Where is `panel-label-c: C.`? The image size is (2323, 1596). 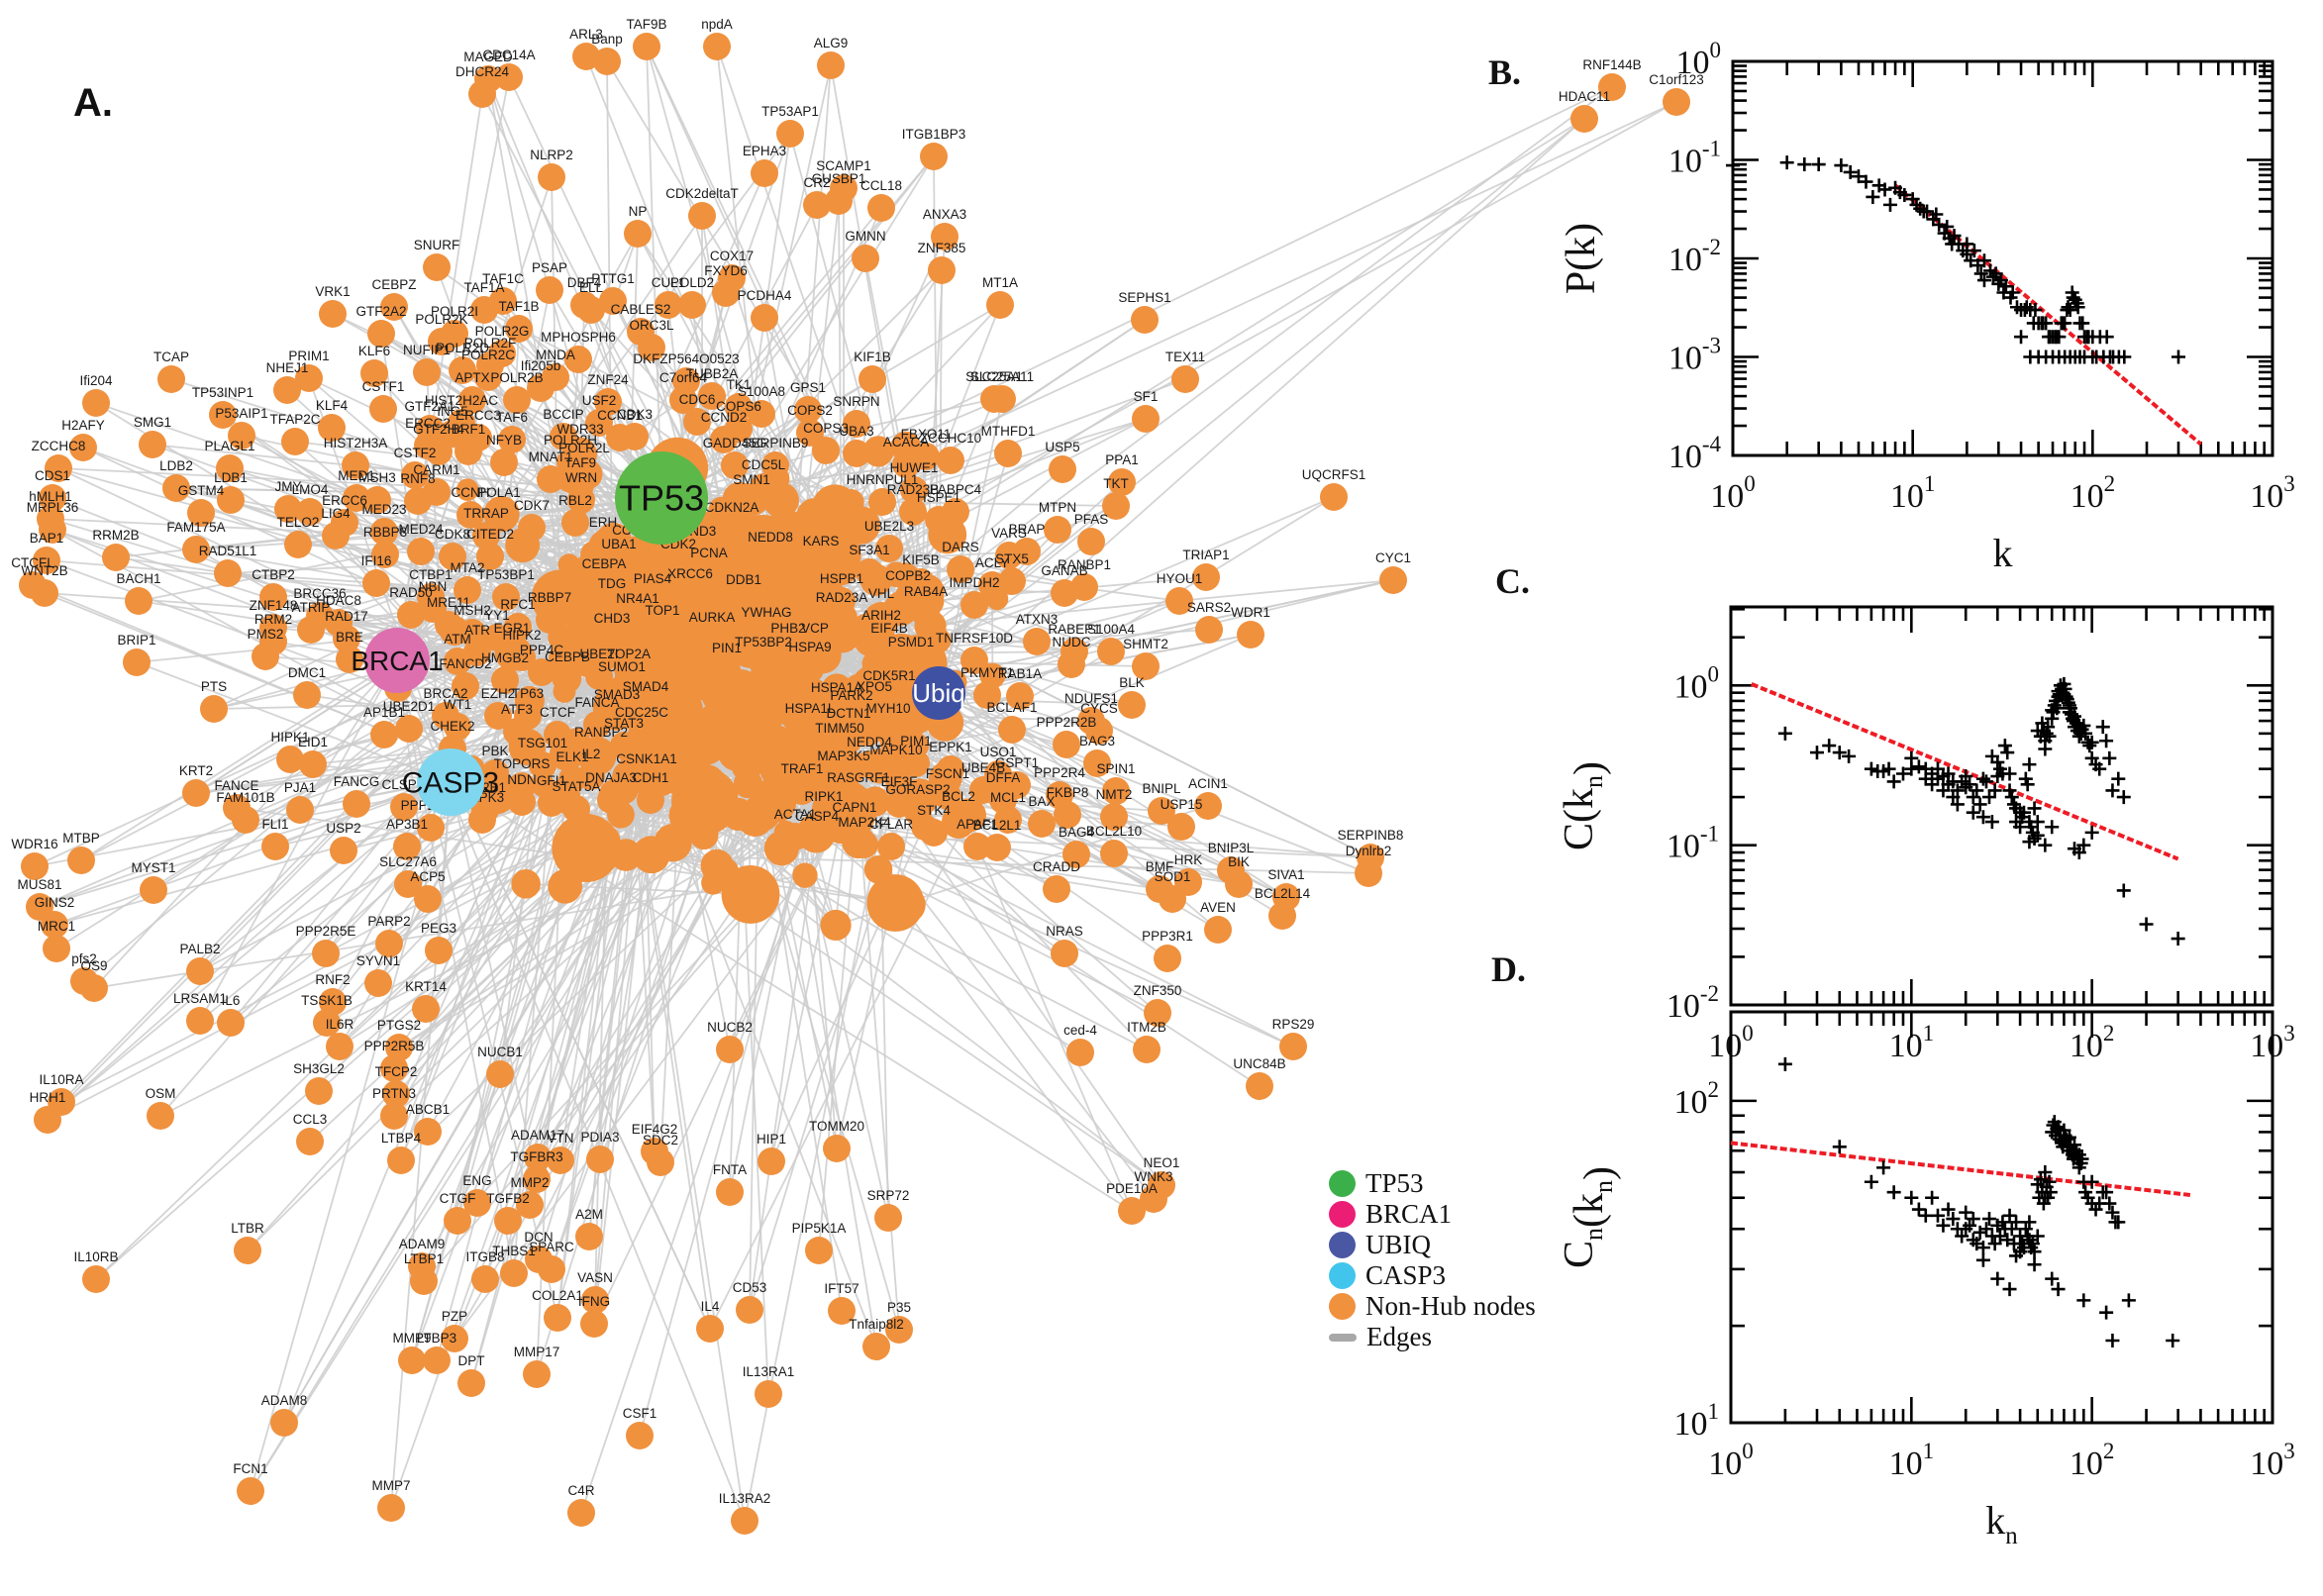
panel-label-c: C. is located at coordinates (1512, 581).